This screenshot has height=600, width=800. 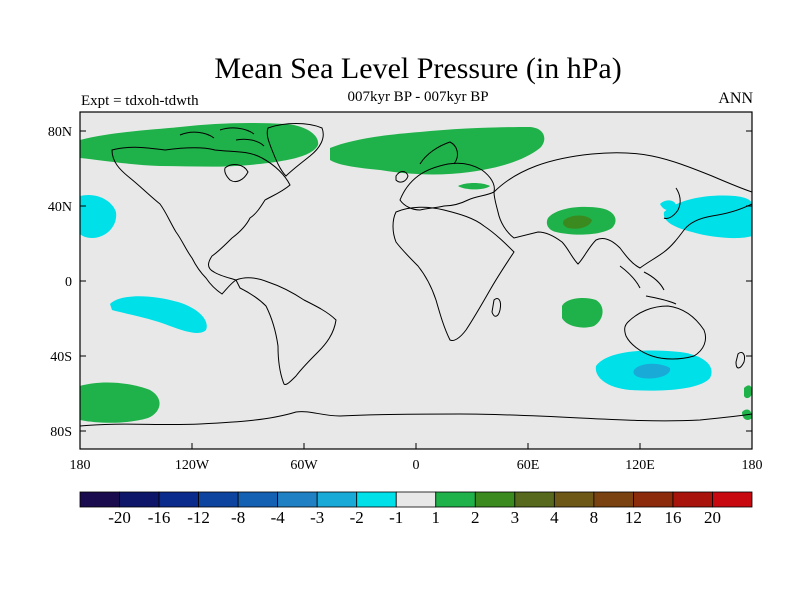 I want to click on colorbar-tick-label: 4, so click(x=554, y=517).